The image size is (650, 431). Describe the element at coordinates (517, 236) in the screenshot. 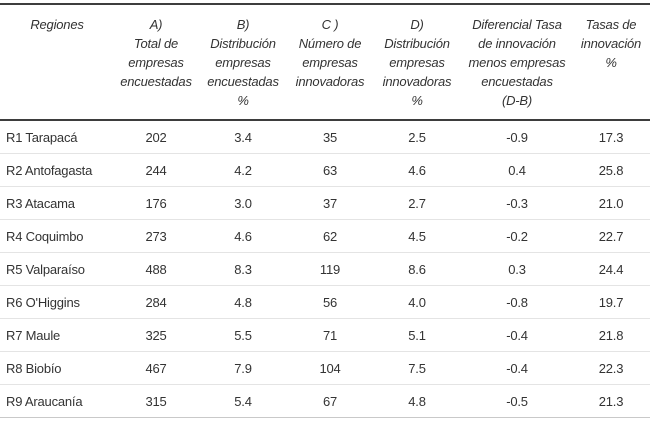

I see `value-cell: -0.2` at that location.